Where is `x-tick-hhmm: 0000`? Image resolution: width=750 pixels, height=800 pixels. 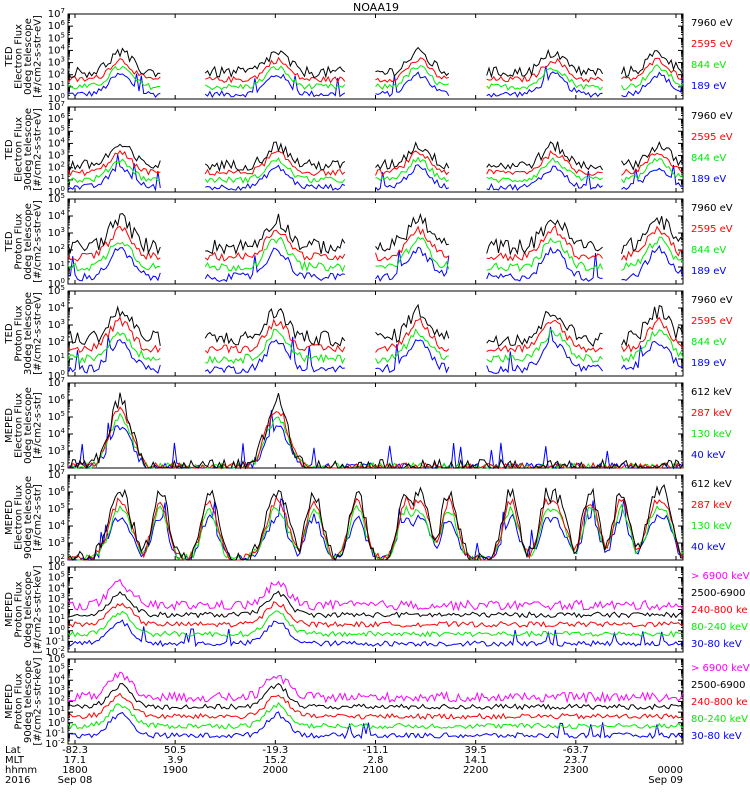
x-tick-hhmm: 0000 is located at coordinates (670, 770).